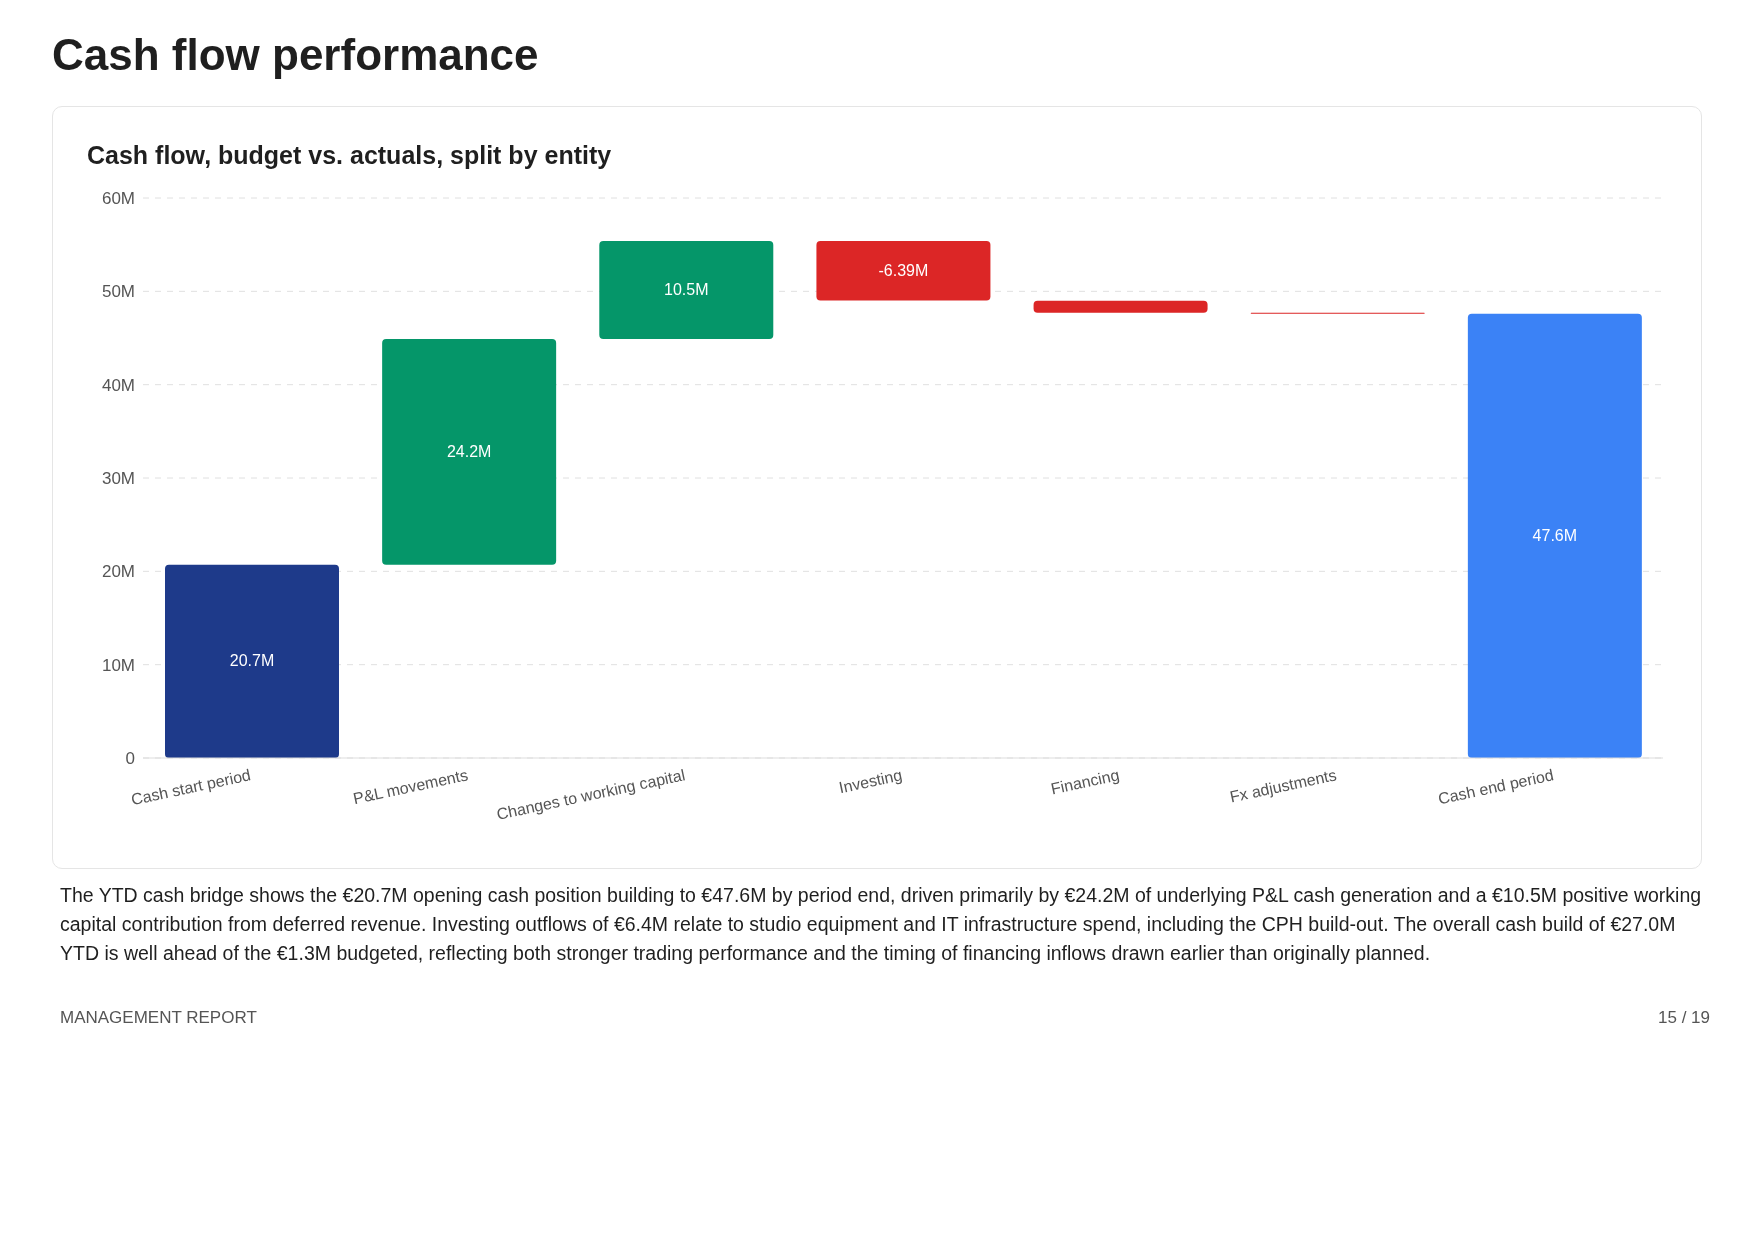  Describe the element at coordinates (1283, 786) in the screenshot. I see `x-tick-label: Fx adjustments` at that location.